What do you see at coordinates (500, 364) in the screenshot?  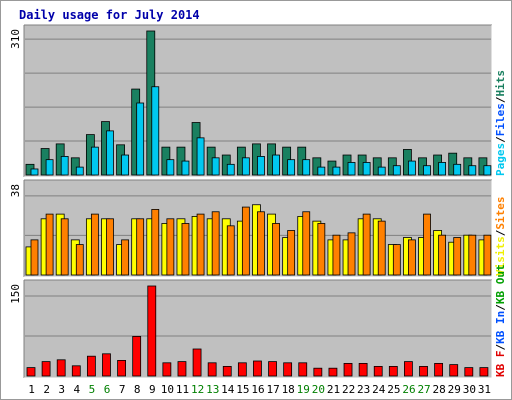 I see `legend-entry: KB F` at bounding box center [500, 364].